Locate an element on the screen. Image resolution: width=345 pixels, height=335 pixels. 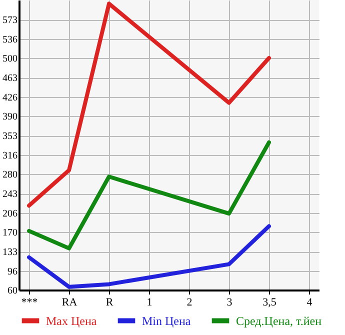
y-tick-label: 316 is located at coordinates (10, 156).